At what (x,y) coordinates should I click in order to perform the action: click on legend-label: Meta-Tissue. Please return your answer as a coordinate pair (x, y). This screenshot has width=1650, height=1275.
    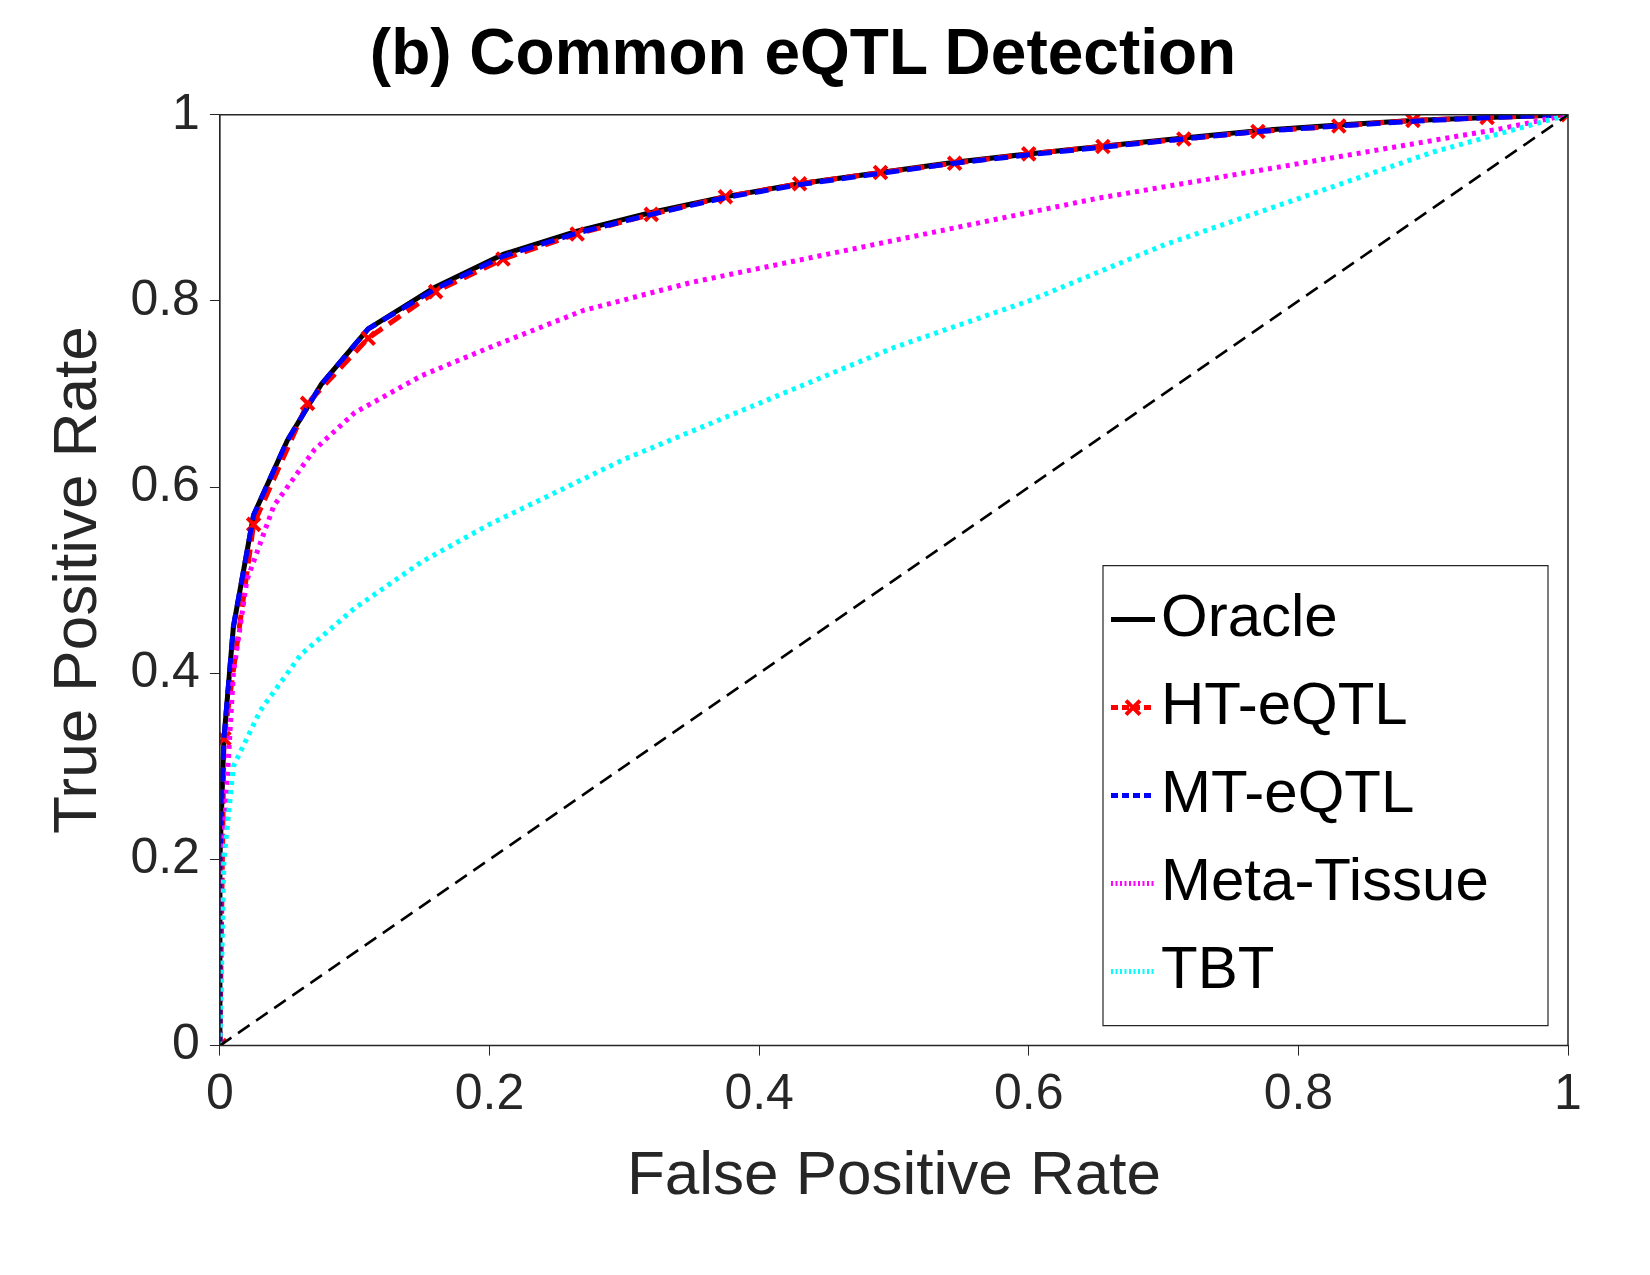
    Looking at the image, I should click on (1325, 880).